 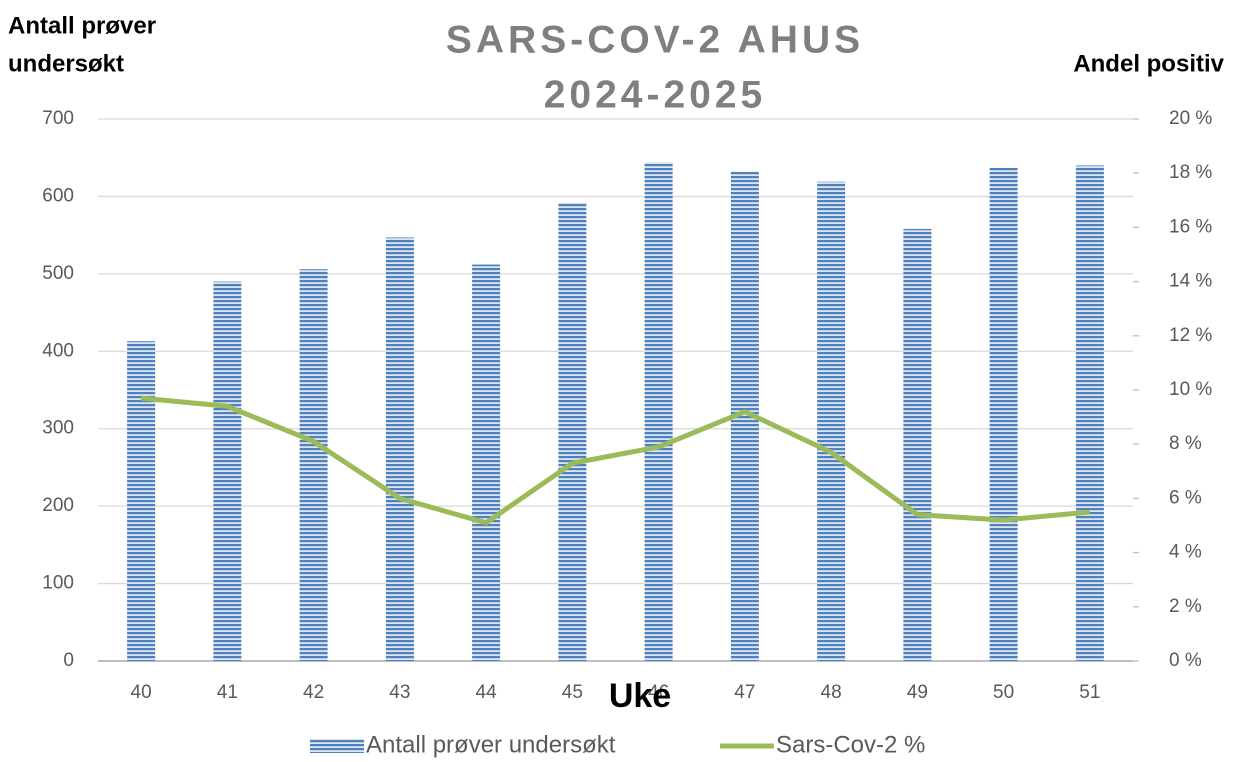 What do you see at coordinates (1185, 606) in the screenshot?
I see `y2-tick-label: 2 %` at bounding box center [1185, 606].